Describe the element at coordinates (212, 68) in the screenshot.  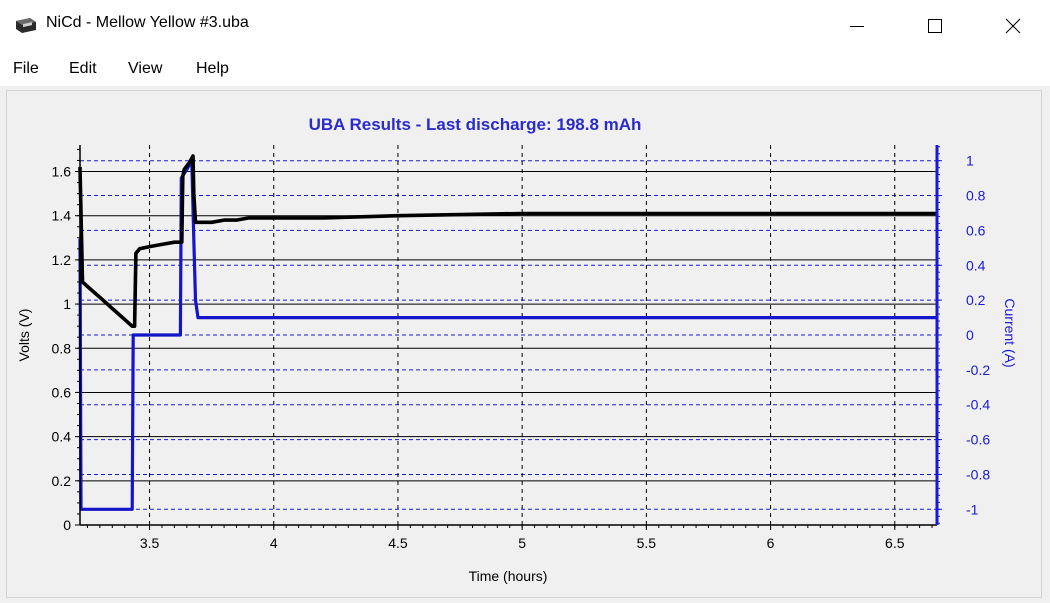
I see `menu-help: Help` at that location.